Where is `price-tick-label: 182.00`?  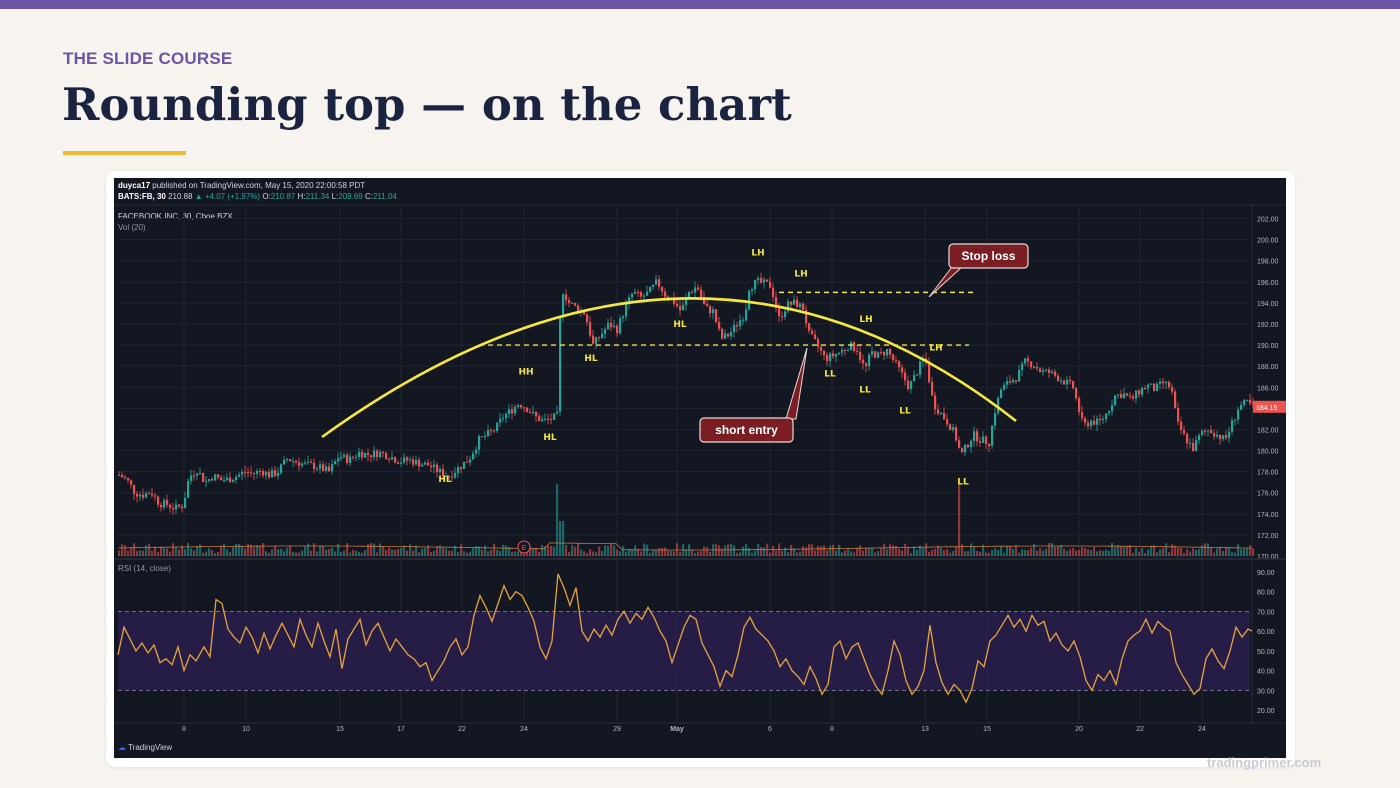
price-tick-label: 182.00 is located at coordinates (1268, 430).